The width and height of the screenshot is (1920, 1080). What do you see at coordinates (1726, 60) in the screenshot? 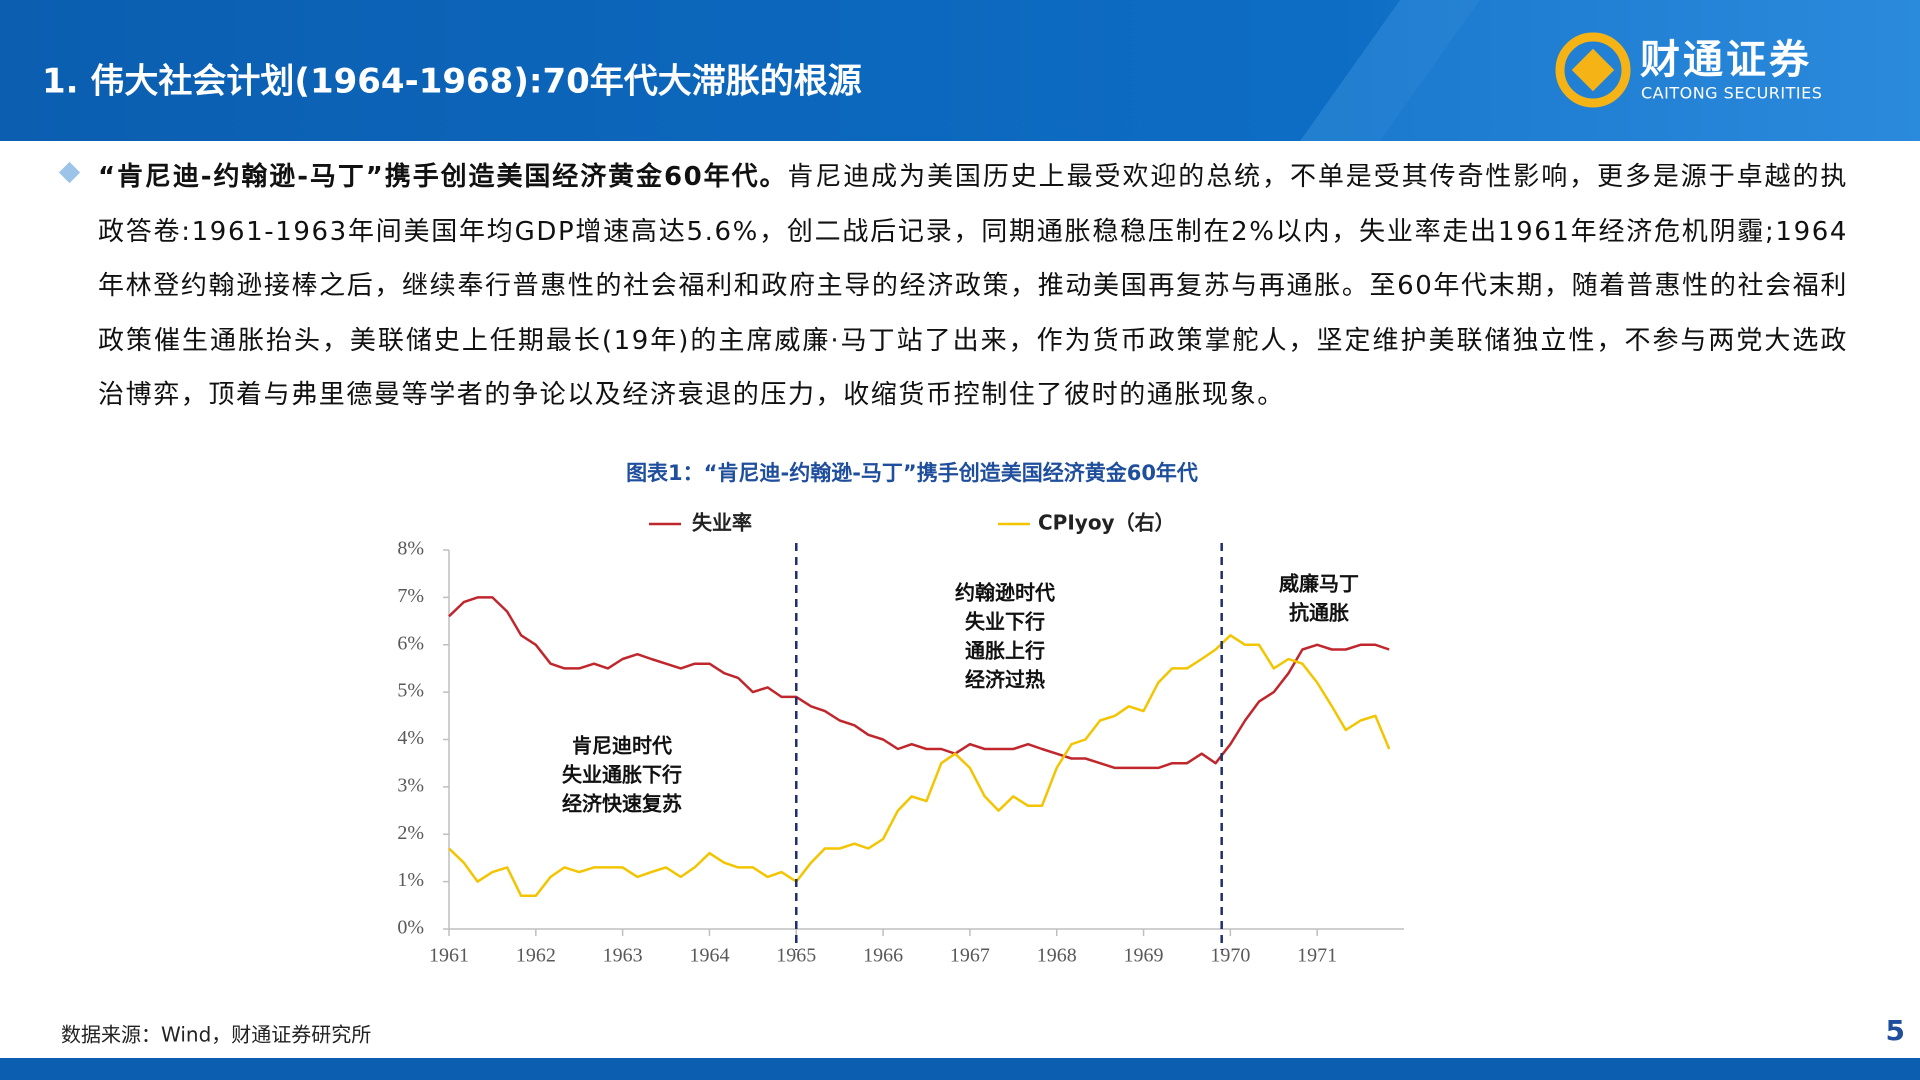
I see `logo-text: 财通证券` at bounding box center [1726, 60].